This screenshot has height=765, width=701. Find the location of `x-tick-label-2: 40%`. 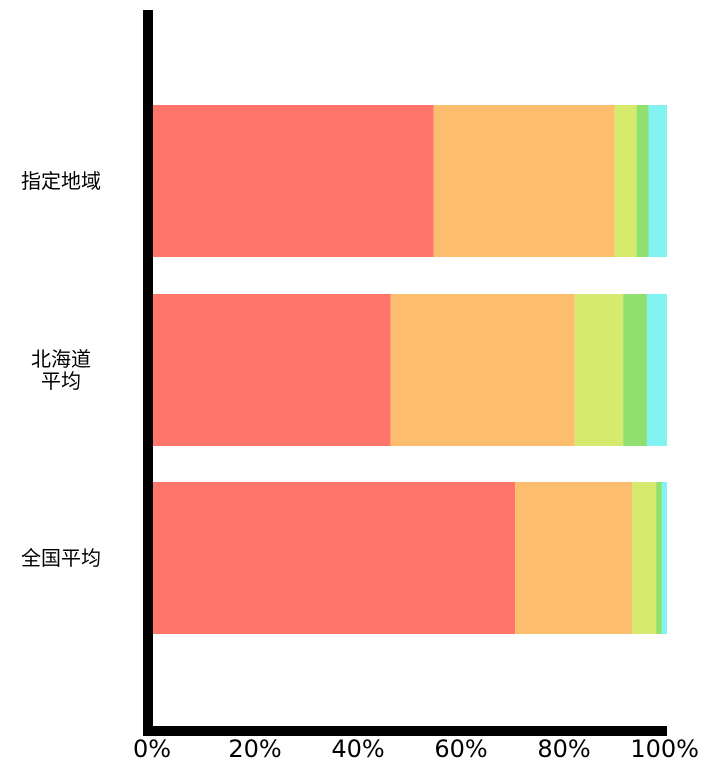

x-tick-label-2: 40% is located at coordinates (357, 749).